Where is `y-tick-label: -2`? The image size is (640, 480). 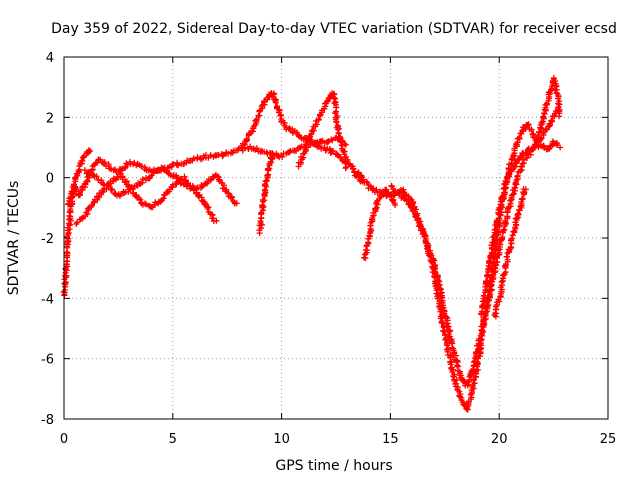 y-tick-label: -2 is located at coordinates (47, 239).